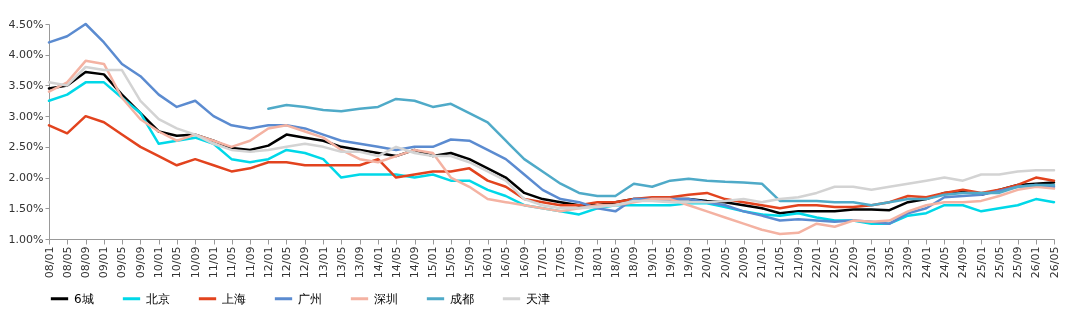 Image resolution: width=1080 pixels, height=320 pixels. What do you see at coordinates (652, 262) in the screenshot?
I see `x-tick-label: 19/01` at bounding box center [652, 262].